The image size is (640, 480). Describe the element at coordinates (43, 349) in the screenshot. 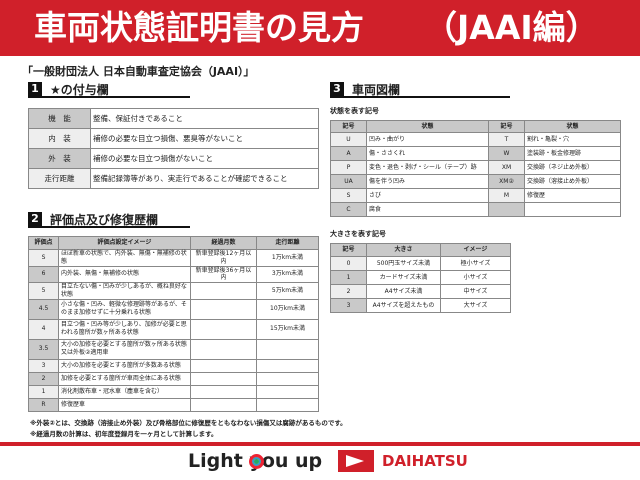

I see `symbol-cell: 3.5` at that location.